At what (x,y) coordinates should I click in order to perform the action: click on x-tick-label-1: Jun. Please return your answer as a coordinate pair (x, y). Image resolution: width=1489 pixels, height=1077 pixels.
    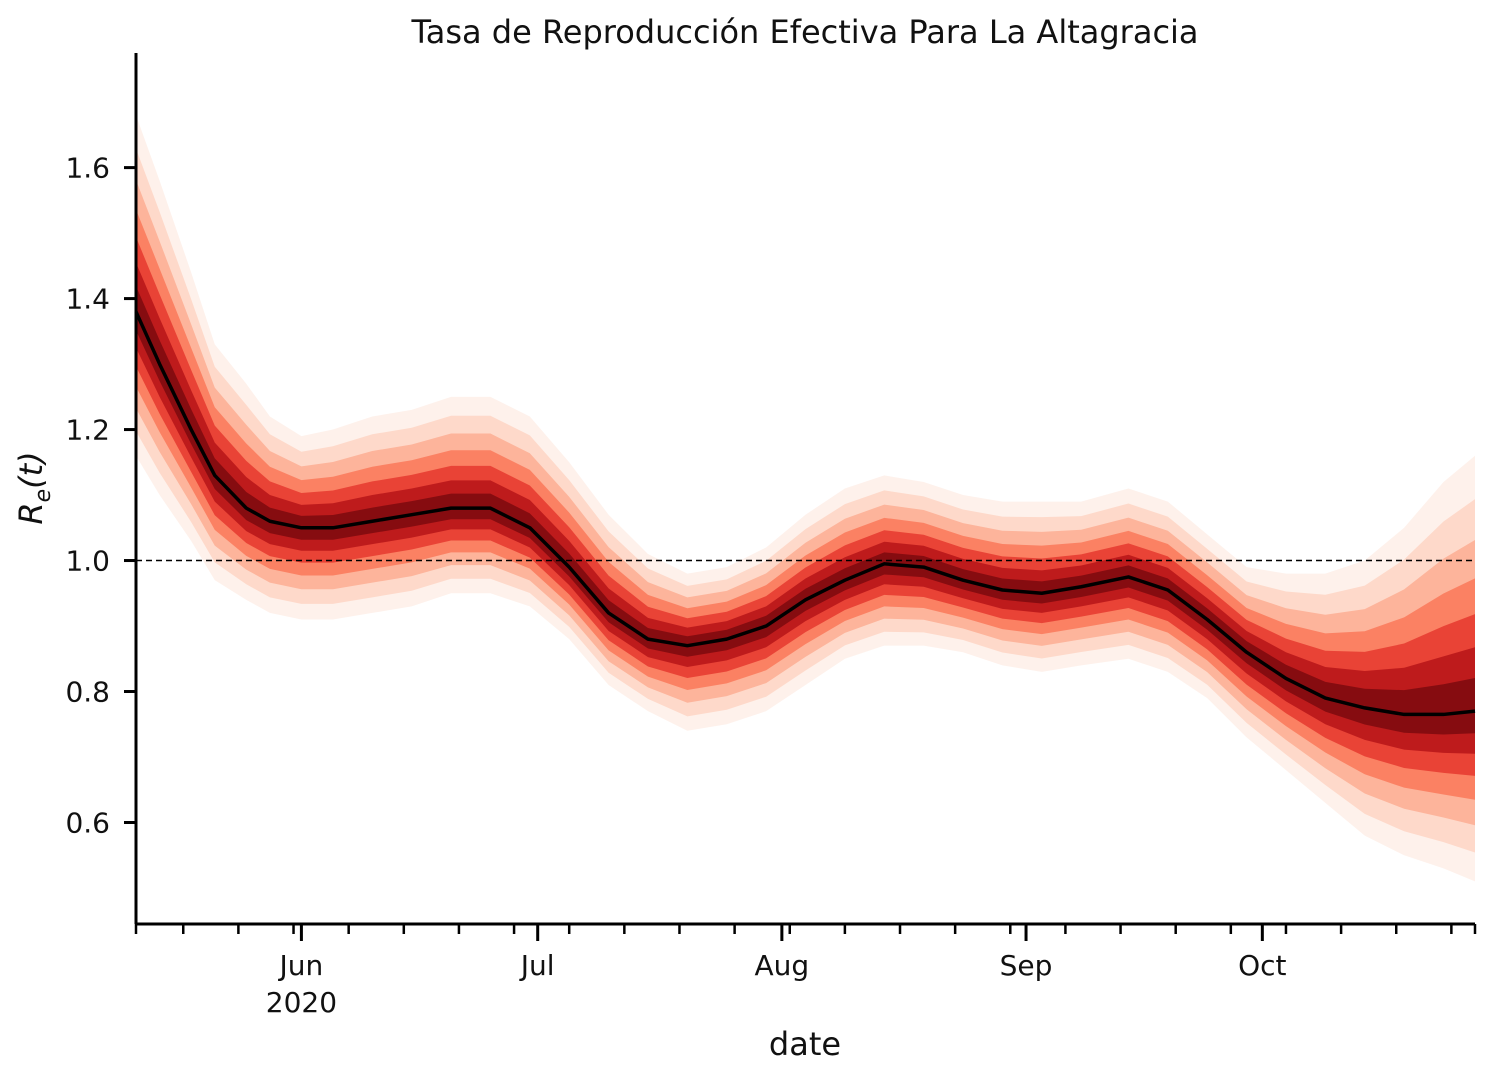
    Looking at the image, I should click on (301, 965).